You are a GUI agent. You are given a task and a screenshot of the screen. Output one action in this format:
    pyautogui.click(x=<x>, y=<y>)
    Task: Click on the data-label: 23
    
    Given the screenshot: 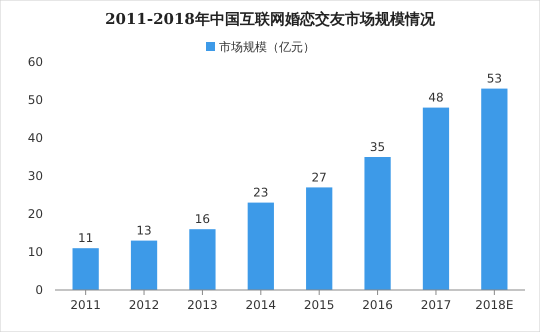 What is the action you would take?
    pyautogui.click(x=260, y=193)
    